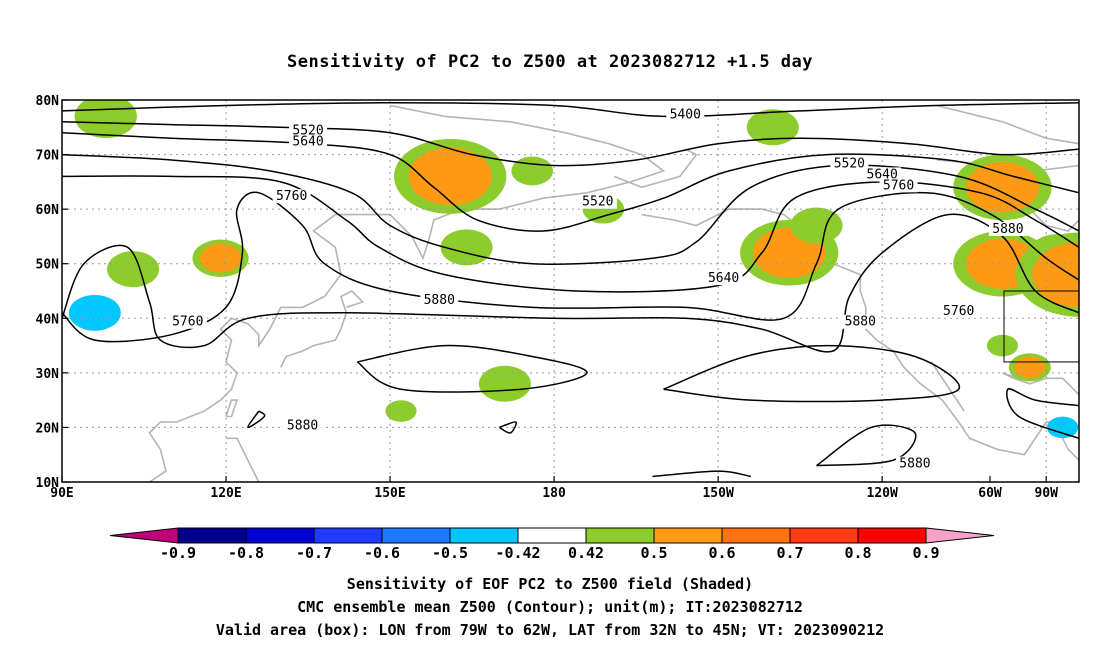  Describe the element at coordinates (48, 428) in the screenshot. I see `latitude-tick-label: 20N` at that location.